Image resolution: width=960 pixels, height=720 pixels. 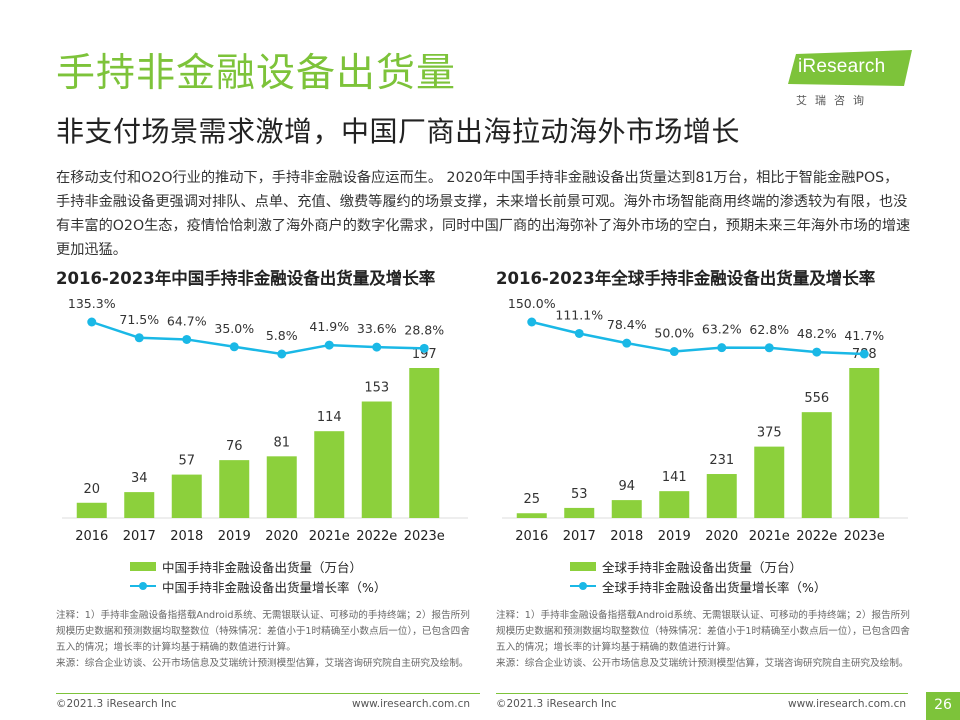 I want to click on growth-rate-label: 150.0%, so click(x=532, y=303).